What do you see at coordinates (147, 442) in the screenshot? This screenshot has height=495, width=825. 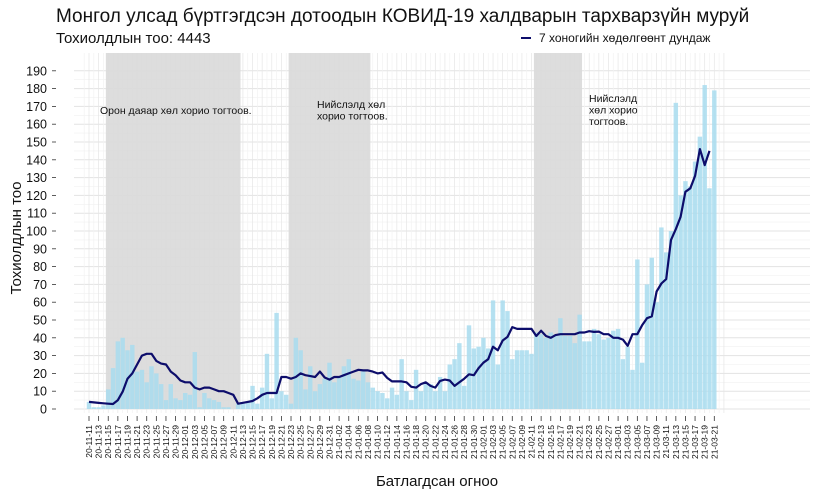 I see `x-tick-label: 20-11-23` at bounding box center [147, 442].